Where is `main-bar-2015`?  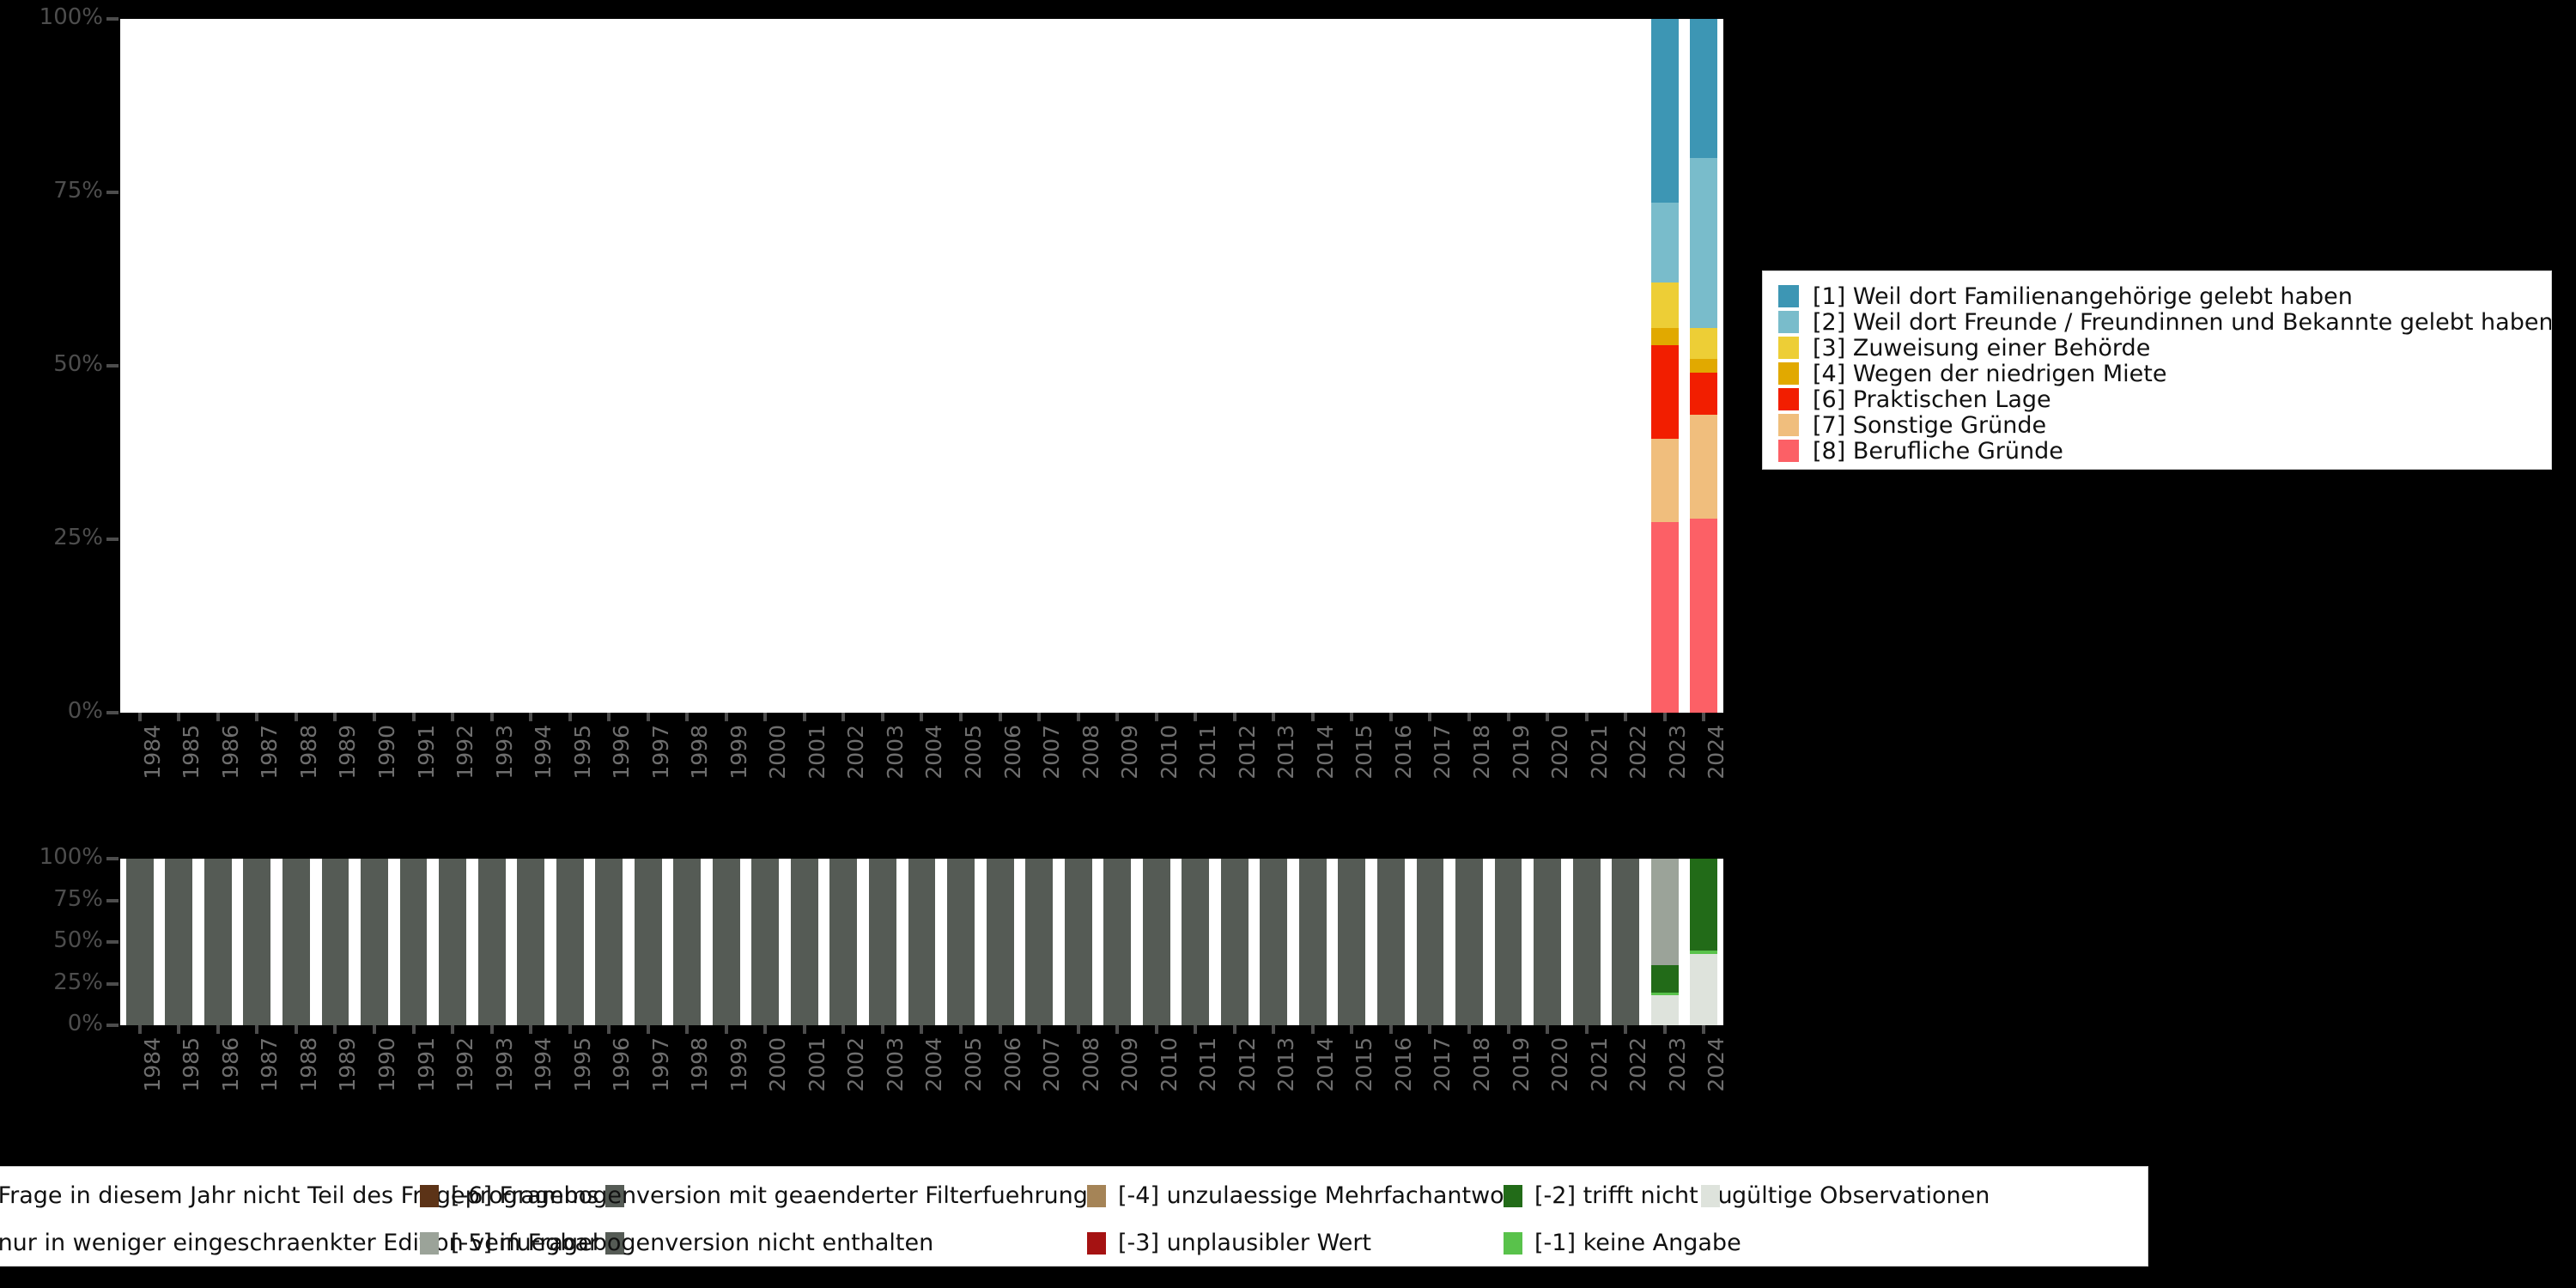 main-bar-2015 is located at coordinates (1352, 366).